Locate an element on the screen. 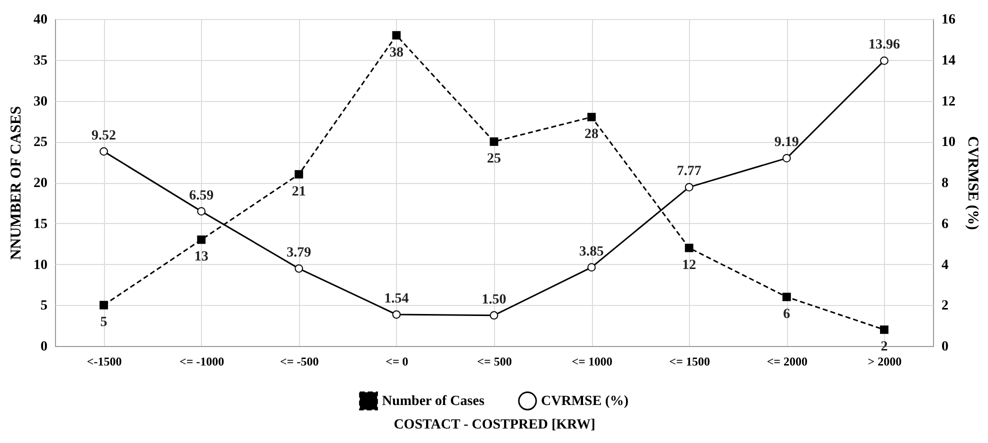 This screenshot has width=988, height=443. y2-tick-label: 4 is located at coordinates (945, 265).